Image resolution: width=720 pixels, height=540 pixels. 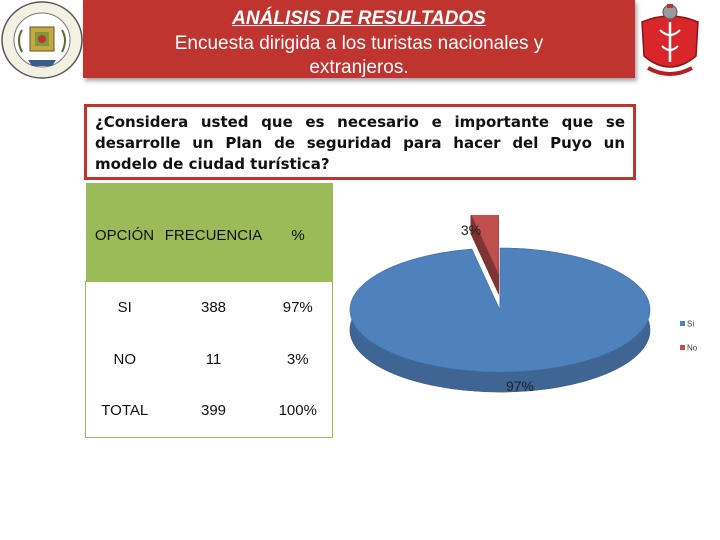 What do you see at coordinates (213, 236) in the screenshot?
I see `header-frequency: FRECUENCIA` at bounding box center [213, 236].